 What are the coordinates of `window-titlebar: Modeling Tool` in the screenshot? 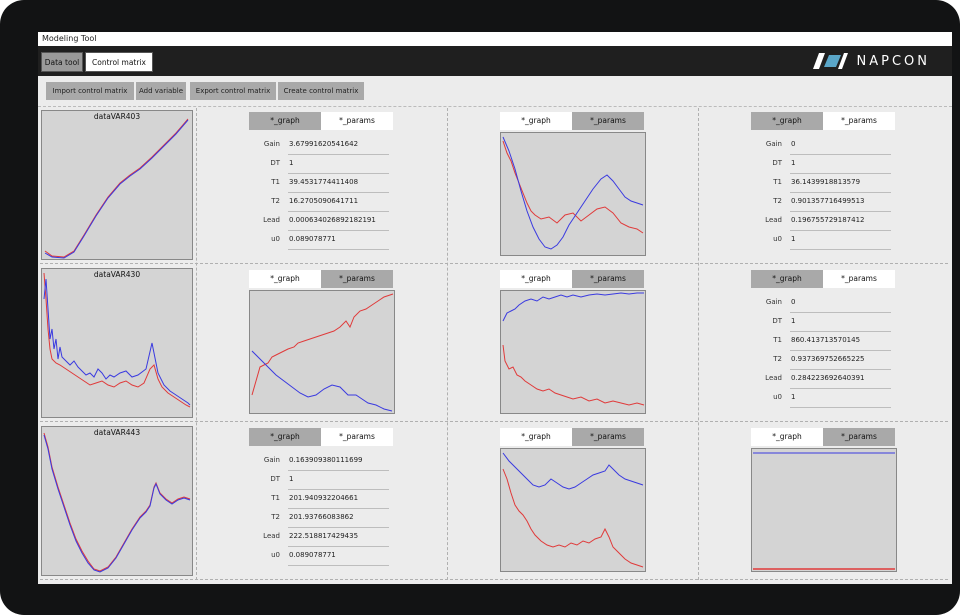 It's located at (495, 39).